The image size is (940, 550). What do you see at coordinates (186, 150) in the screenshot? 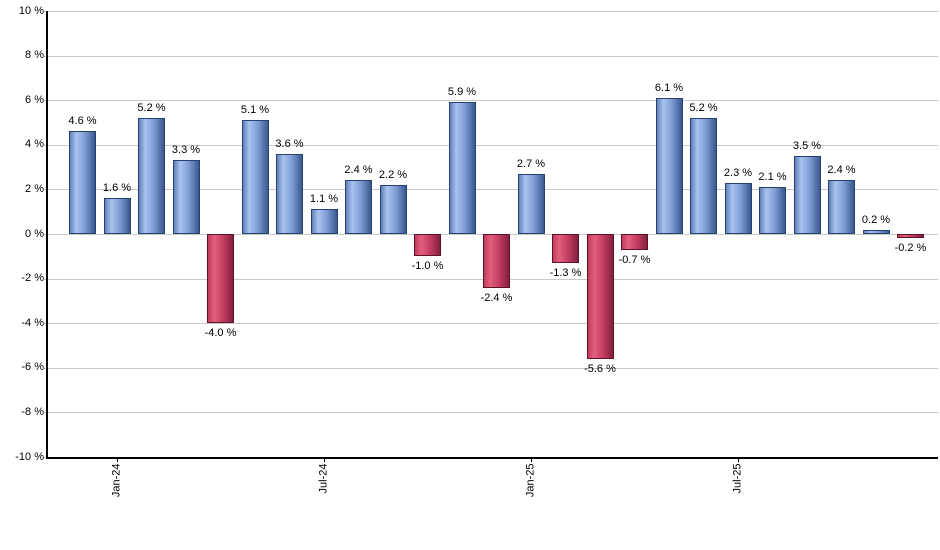
I see `bar-value-label: 3.3 %` at bounding box center [186, 150].